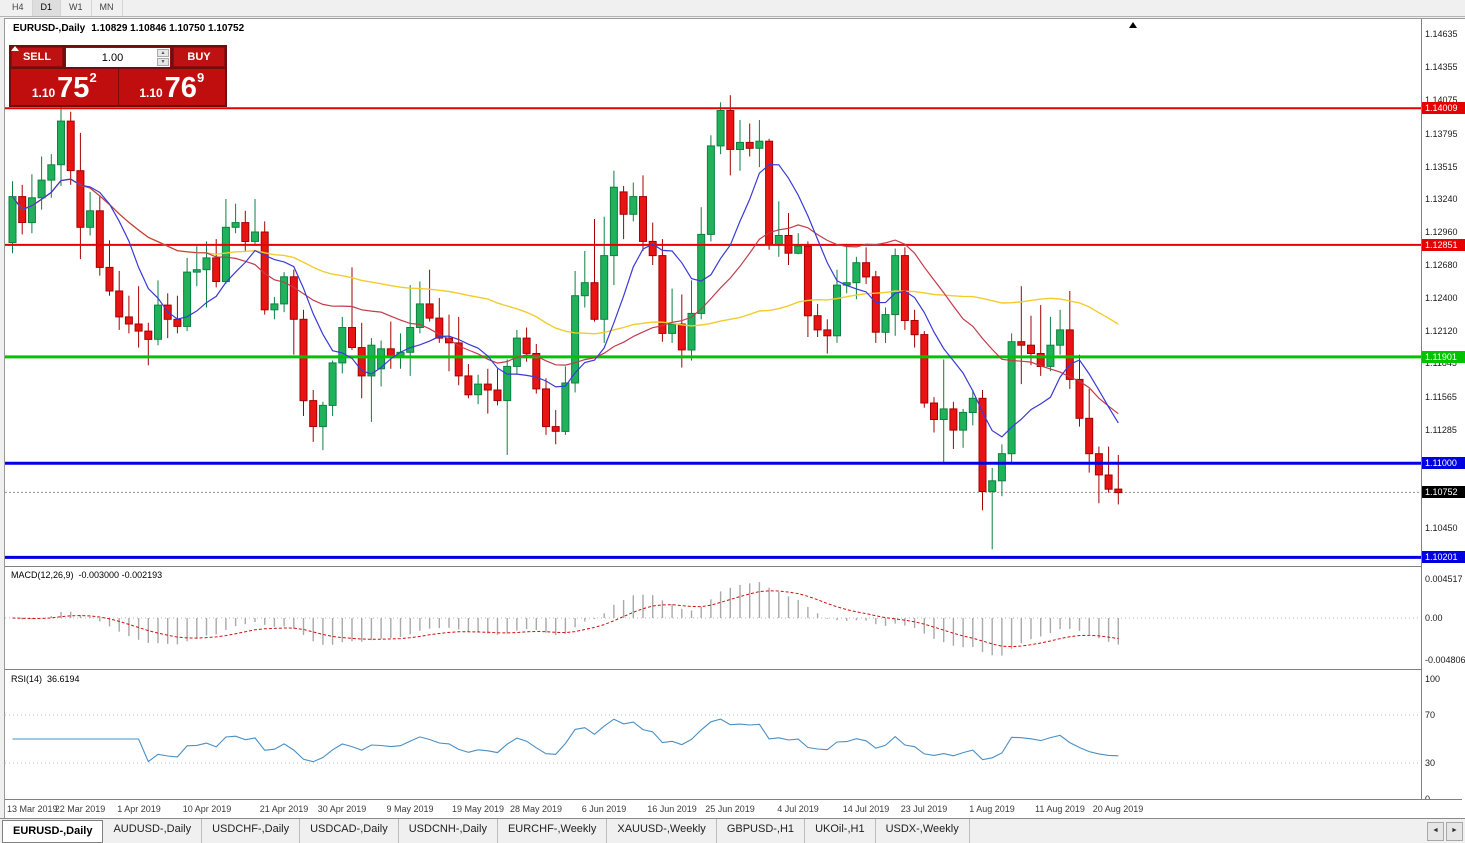 The height and width of the screenshot is (843, 1465). Describe the element at coordinates (207, 809) in the screenshot. I see `date-label: 10 Apr 2019` at that location.